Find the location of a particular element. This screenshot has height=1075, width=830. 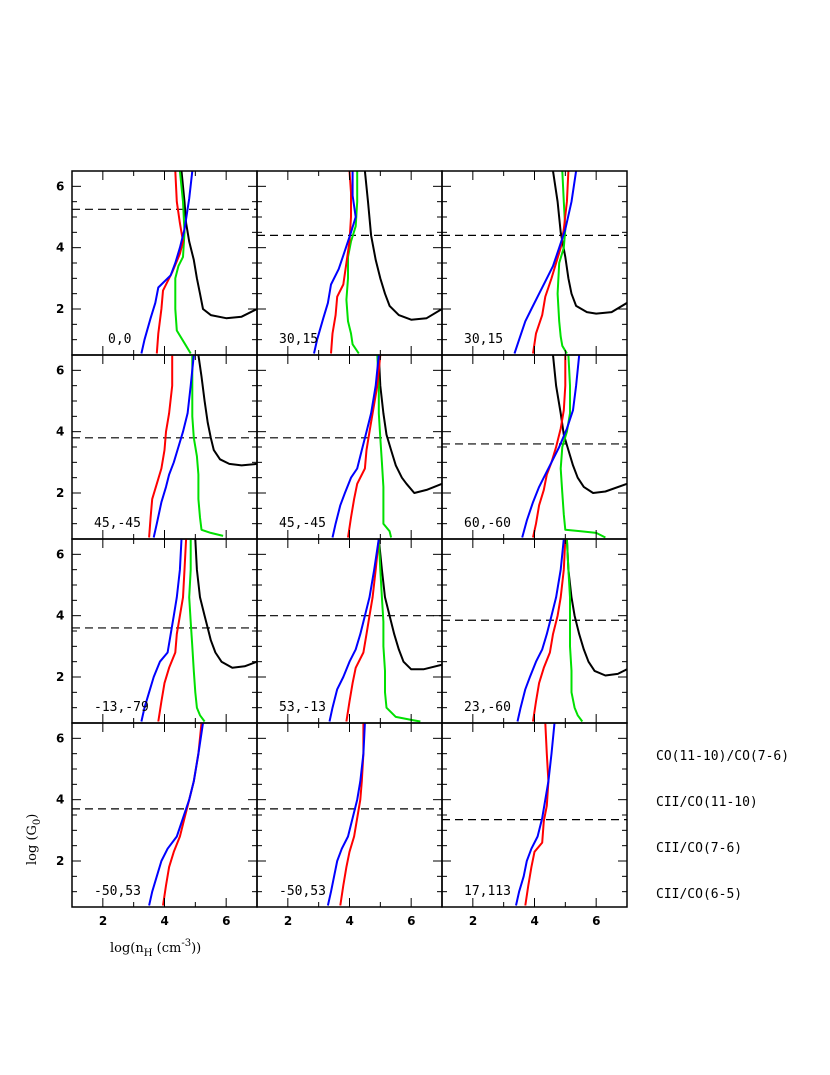

panel: 2 4 6 2 4 6 -50,53 is located at coordinates (157, 825).